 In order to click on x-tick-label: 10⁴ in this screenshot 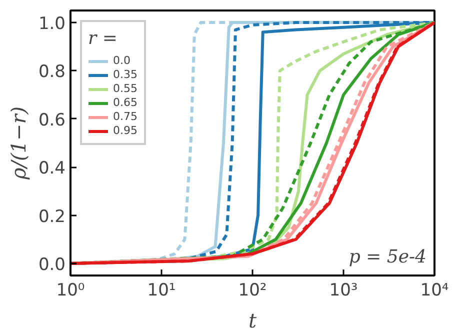, I will do `click(434, 290)`.